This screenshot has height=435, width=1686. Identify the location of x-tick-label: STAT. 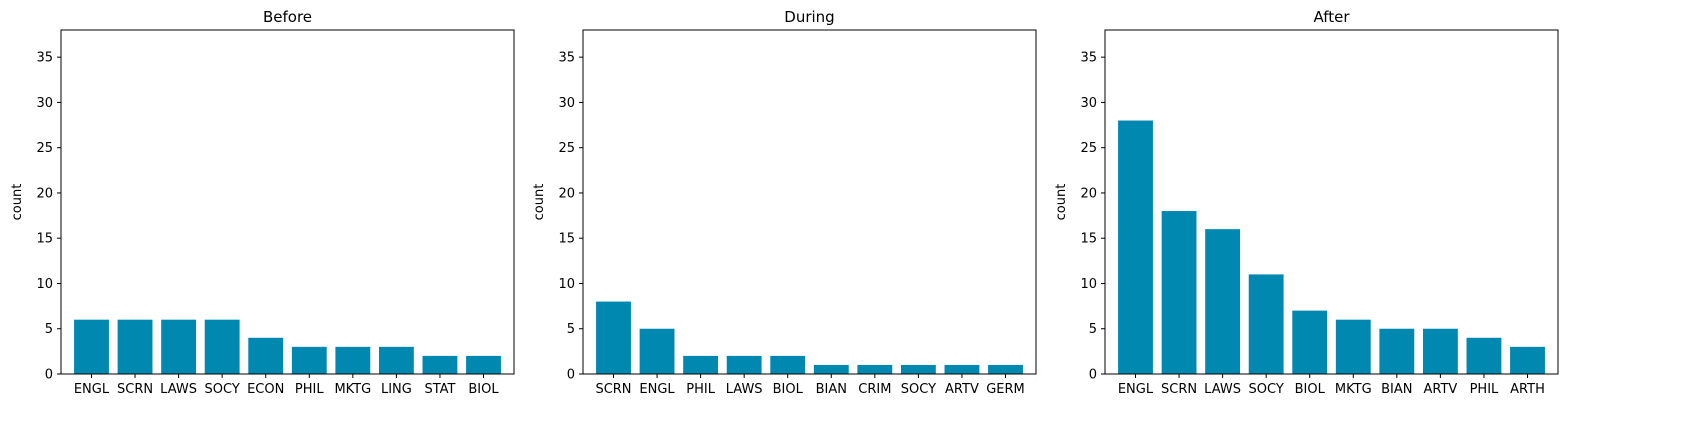
(439, 389).